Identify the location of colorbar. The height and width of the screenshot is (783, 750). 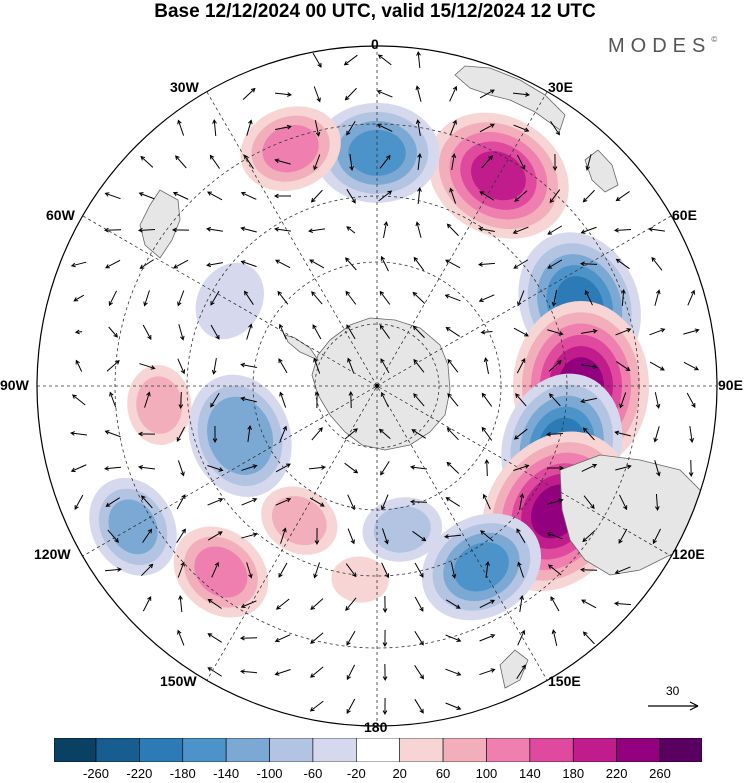
(378, 750).